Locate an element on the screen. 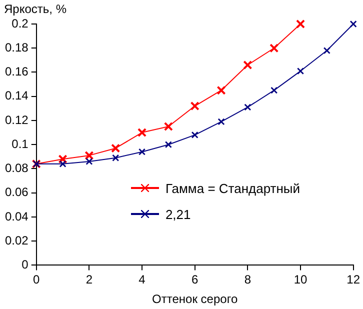  y-tick-label: 0.16 is located at coordinates (16, 71).